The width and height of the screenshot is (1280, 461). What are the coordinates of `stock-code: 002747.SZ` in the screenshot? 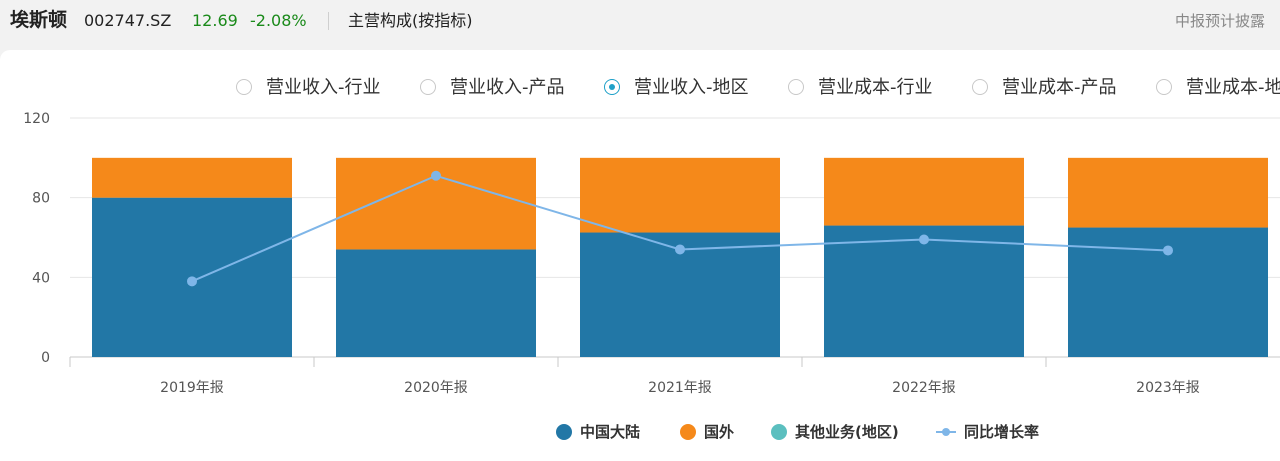 It's located at (128, 20).